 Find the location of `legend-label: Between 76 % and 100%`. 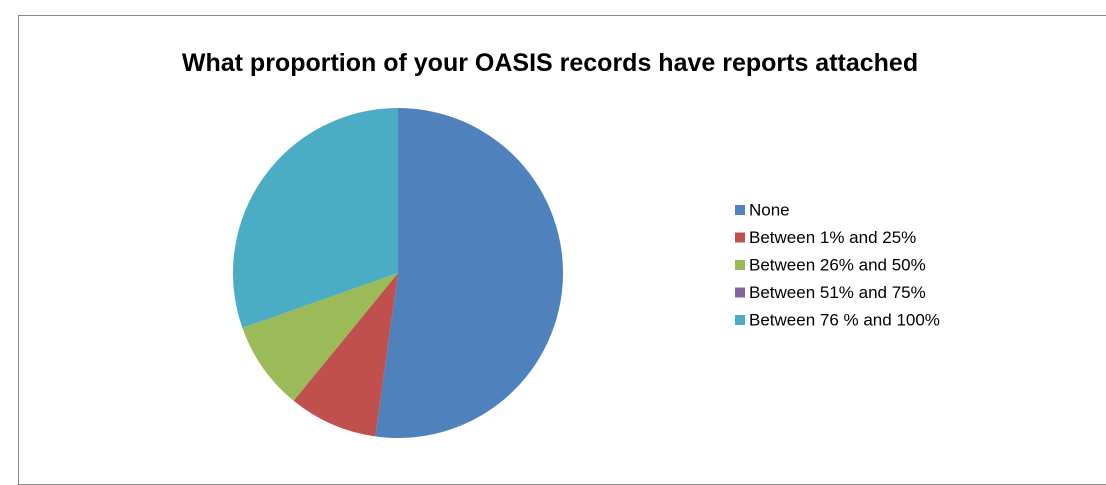

legend-label: Between 76 % and 100% is located at coordinates (844, 319).